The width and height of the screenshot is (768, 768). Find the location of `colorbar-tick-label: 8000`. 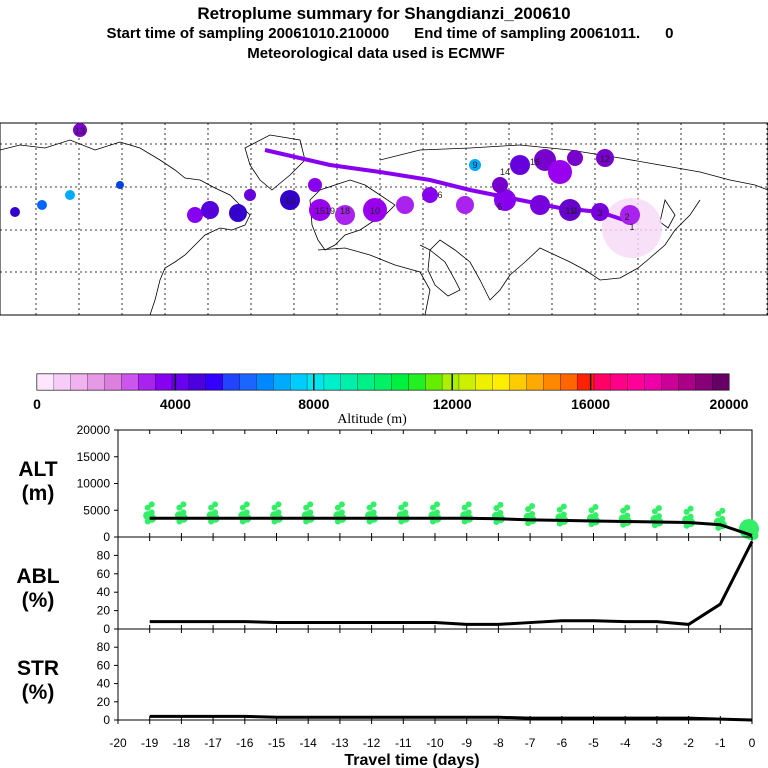

colorbar-tick-label: 8000 is located at coordinates (313, 404).